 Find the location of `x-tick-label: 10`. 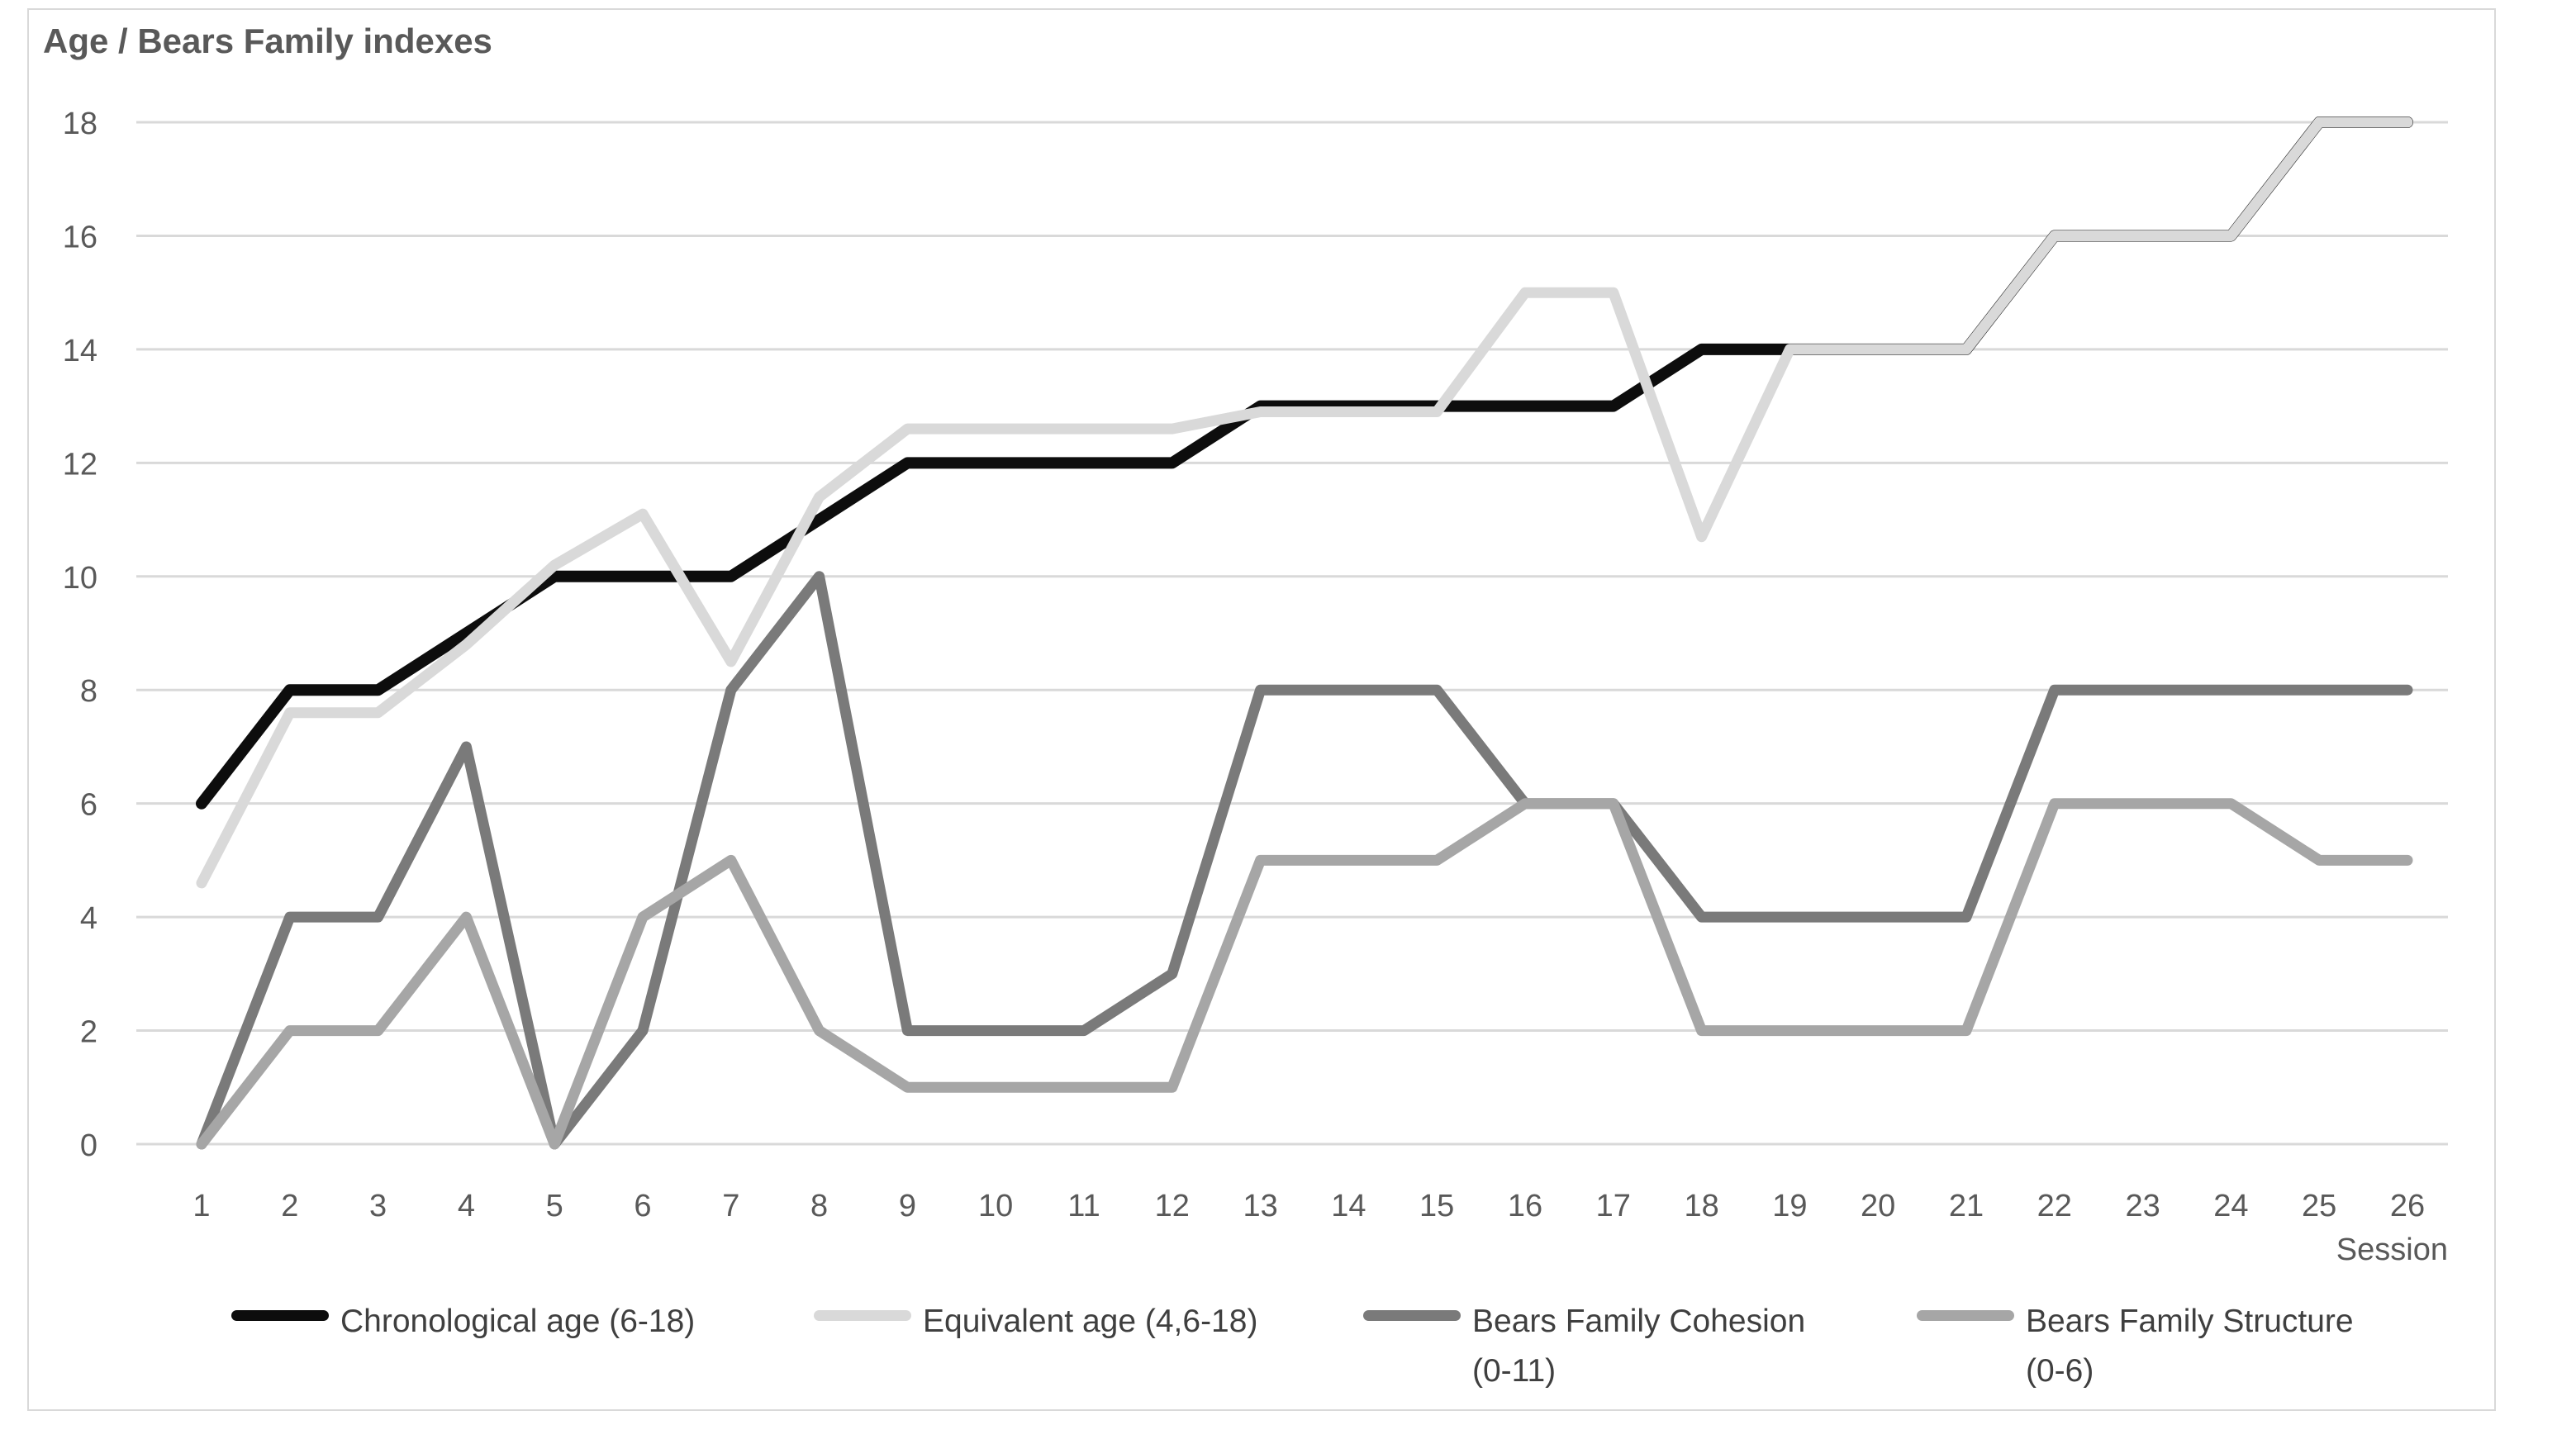

x-tick-label: 10 is located at coordinates (995, 1206).